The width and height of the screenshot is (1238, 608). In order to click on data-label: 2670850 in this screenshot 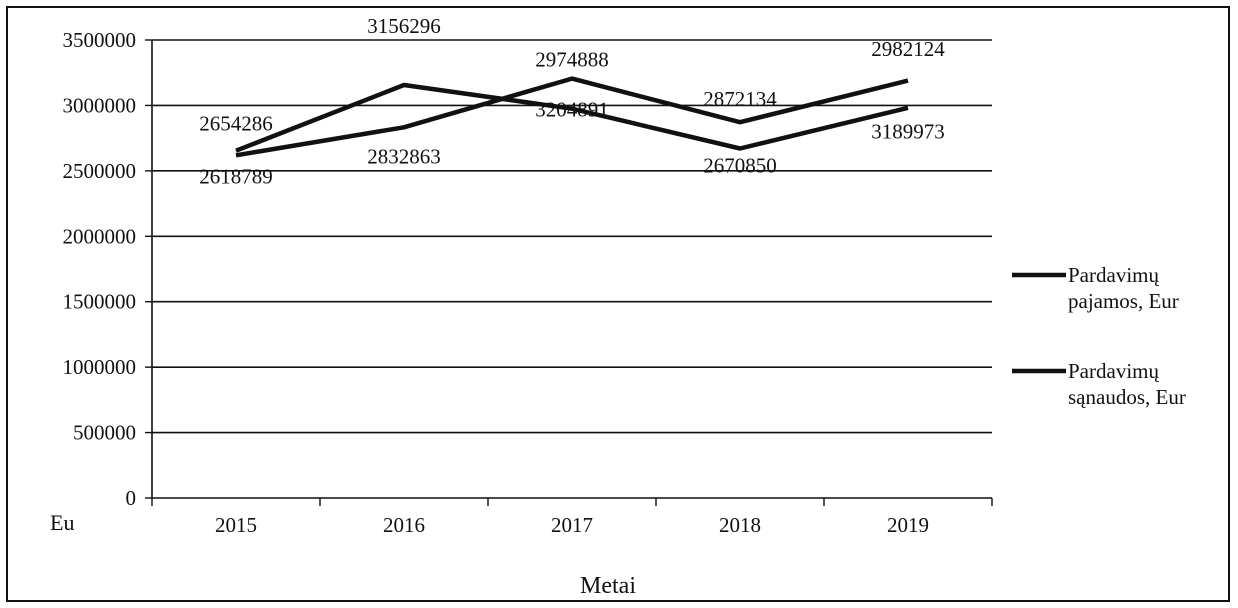, I will do `click(740, 166)`.